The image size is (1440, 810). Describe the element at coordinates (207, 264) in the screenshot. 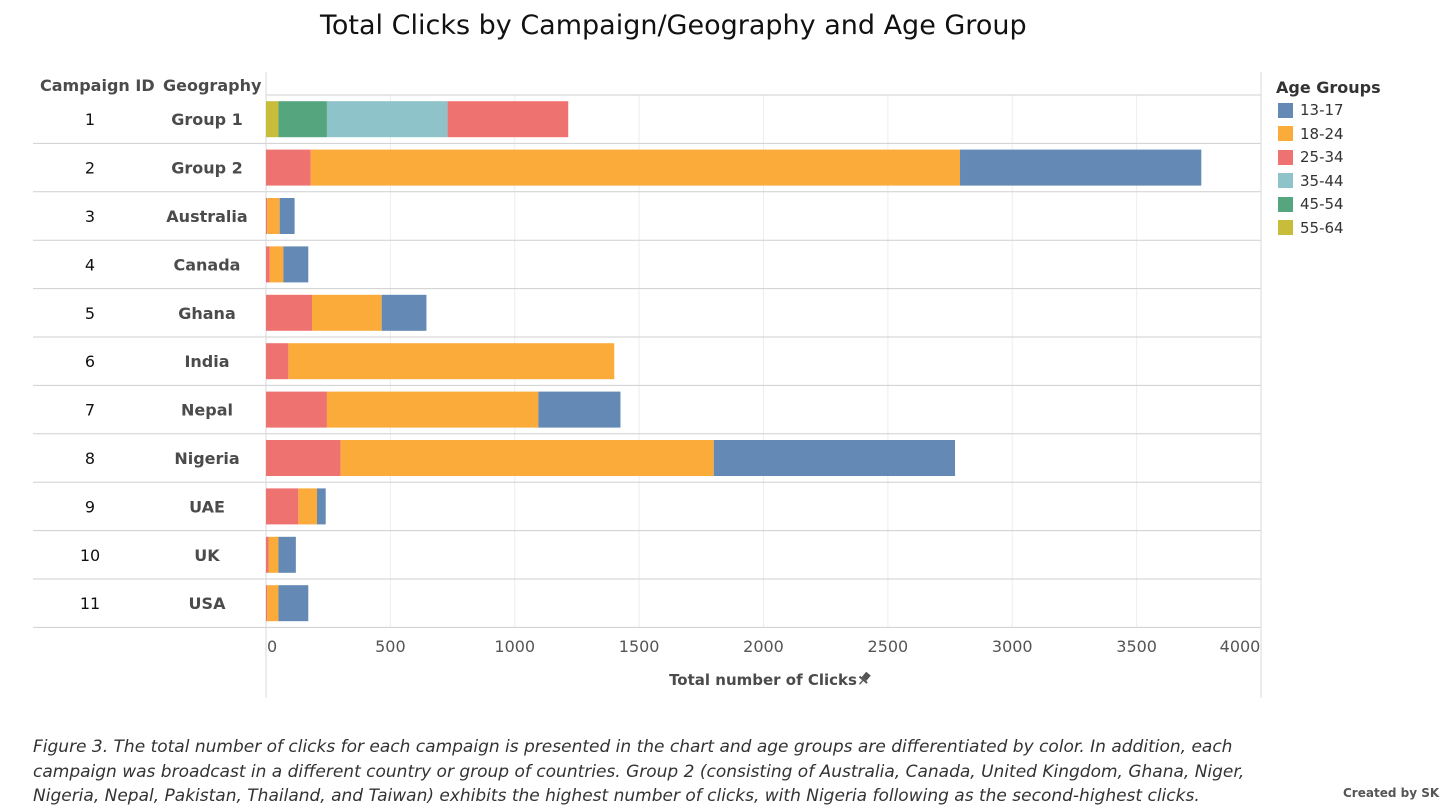

I see `geography-label: Canada` at that location.